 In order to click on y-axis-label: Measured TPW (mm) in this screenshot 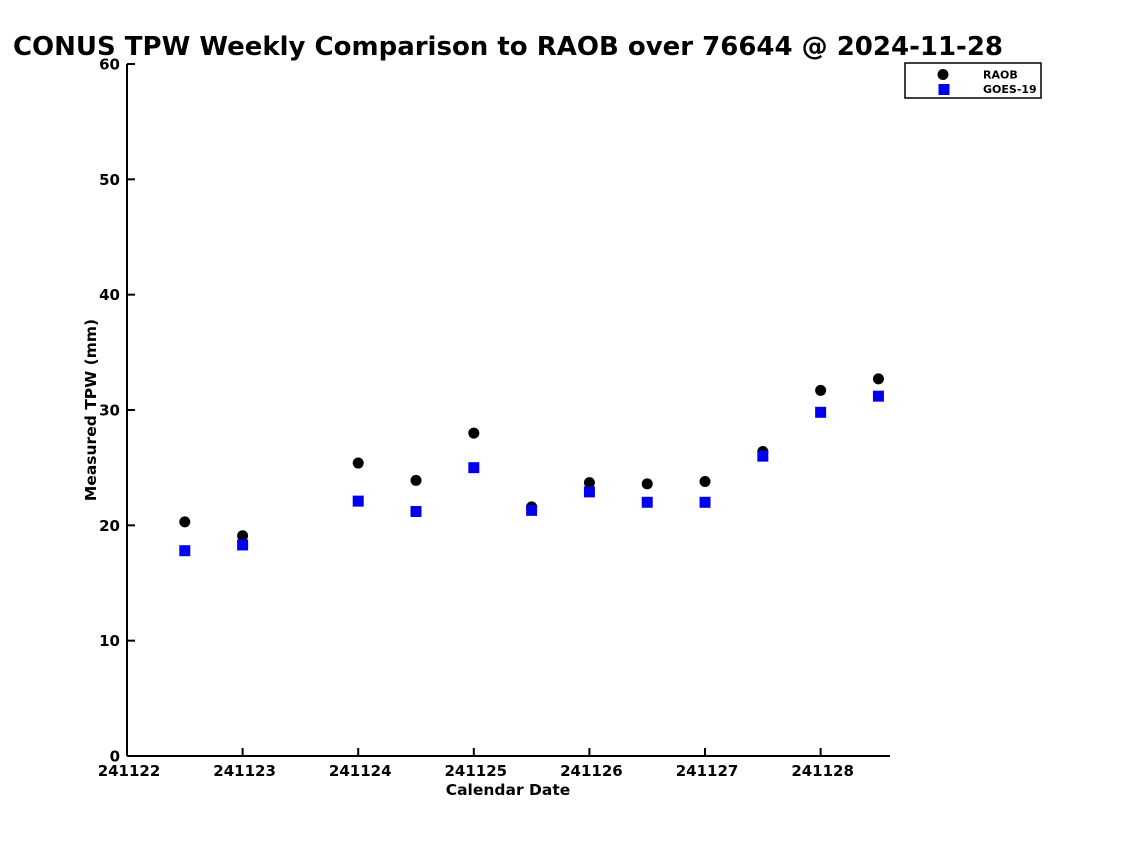, I will do `click(91, 410)`.